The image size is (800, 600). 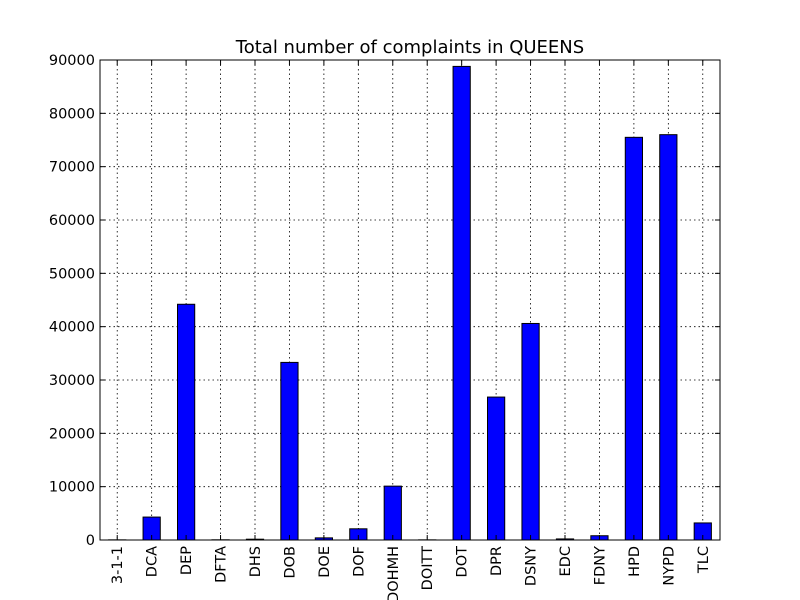 I want to click on y-tick-label: 10000, so click(x=72, y=488).